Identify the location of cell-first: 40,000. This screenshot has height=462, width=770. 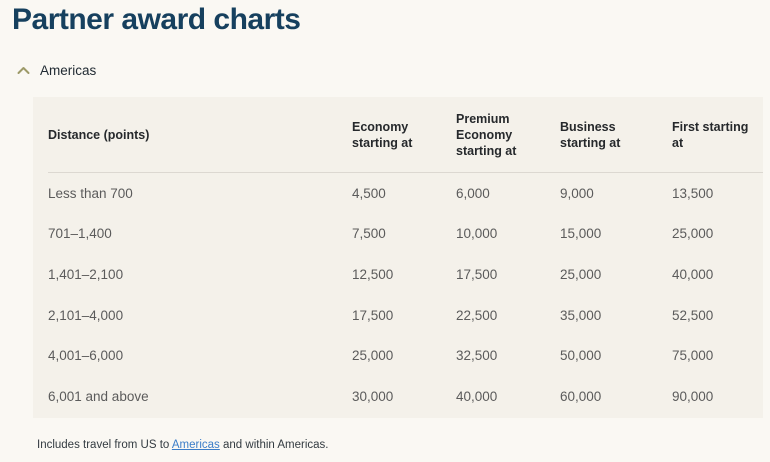
(693, 274).